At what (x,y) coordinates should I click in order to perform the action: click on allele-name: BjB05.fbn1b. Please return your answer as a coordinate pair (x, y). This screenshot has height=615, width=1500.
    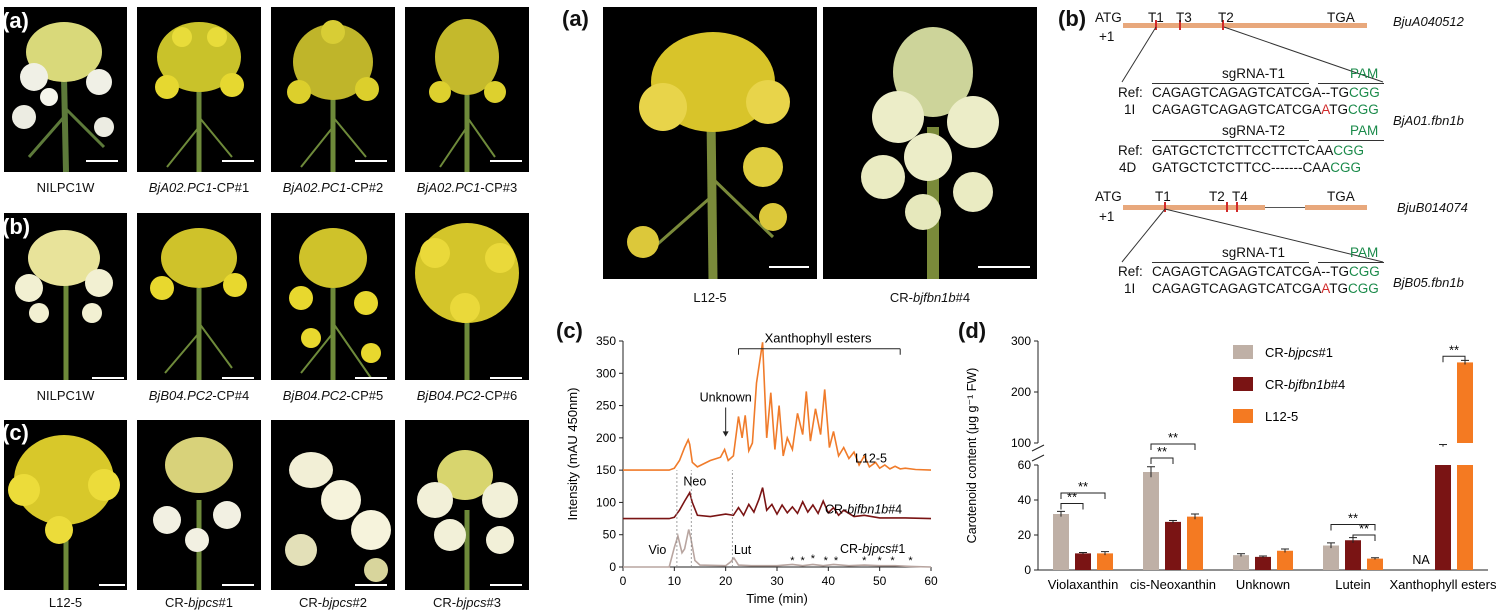
    Looking at the image, I should click on (1428, 282).